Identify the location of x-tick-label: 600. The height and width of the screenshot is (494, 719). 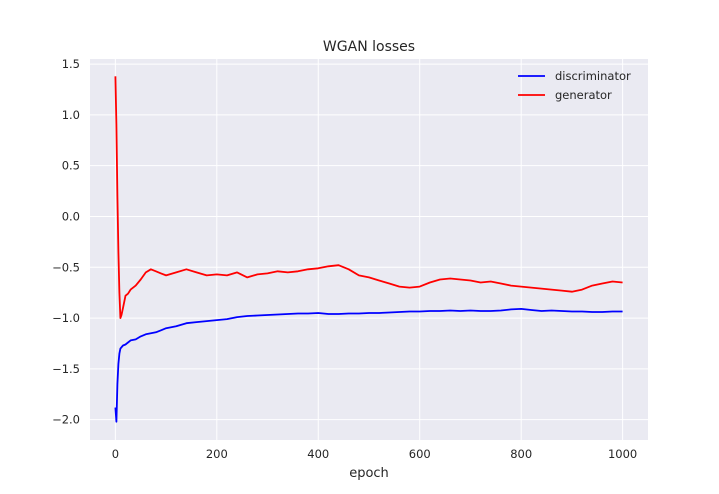
(420, 454).